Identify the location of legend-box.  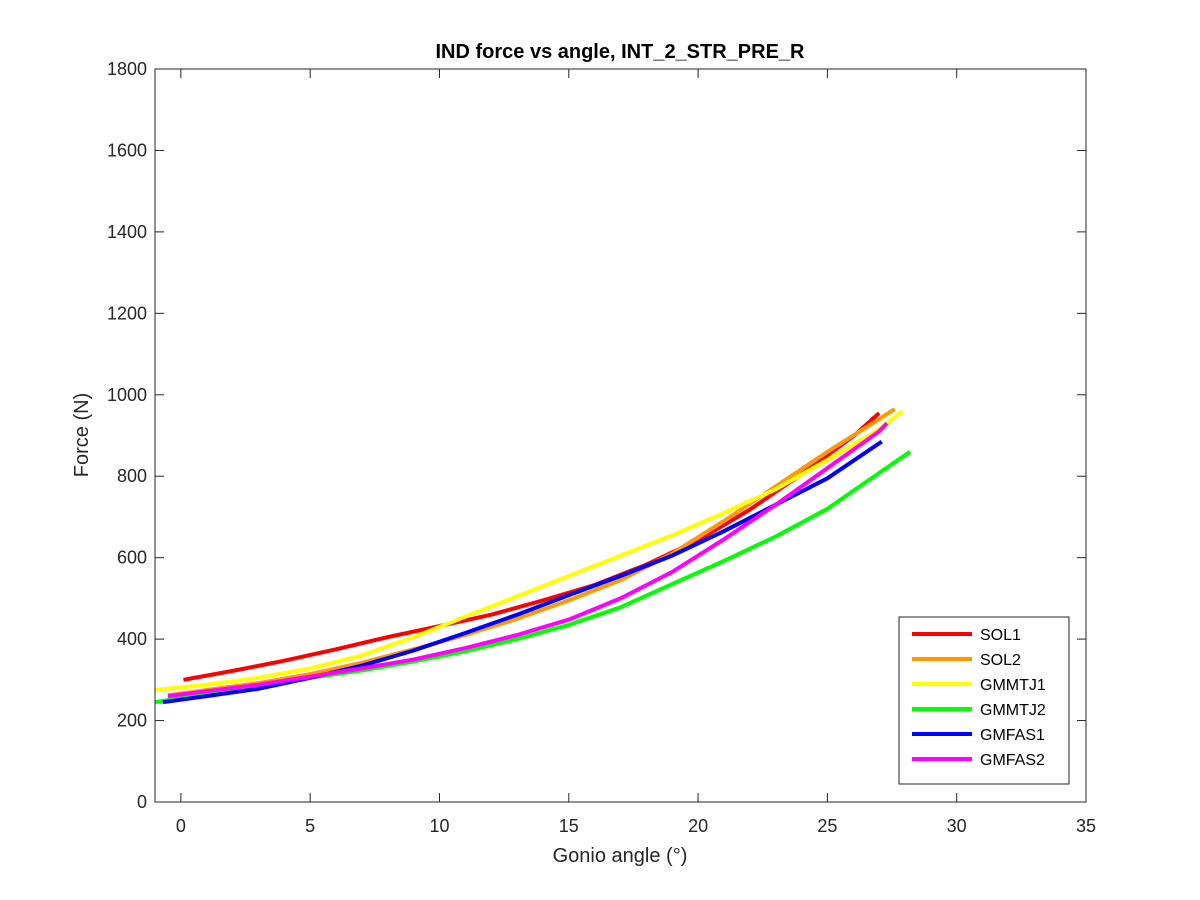
(984, 700).